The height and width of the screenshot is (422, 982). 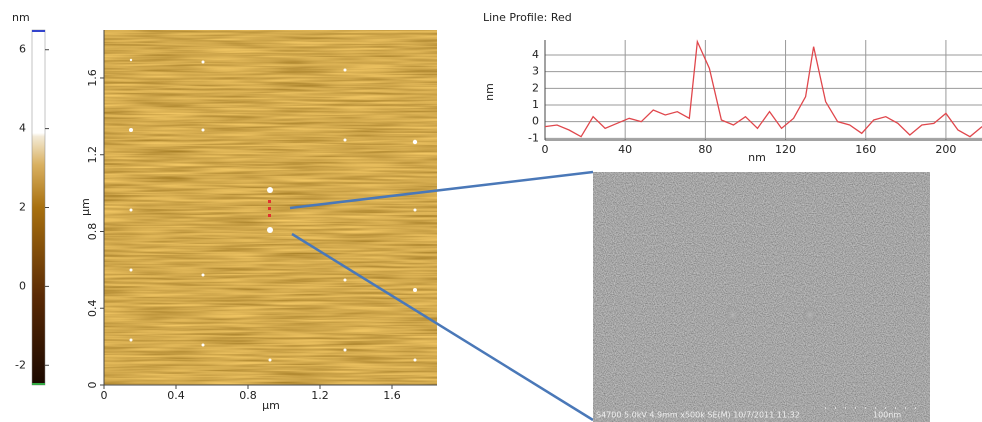 I want to click on chart-title: Line Profile: Red, so click(x=527, y=17).